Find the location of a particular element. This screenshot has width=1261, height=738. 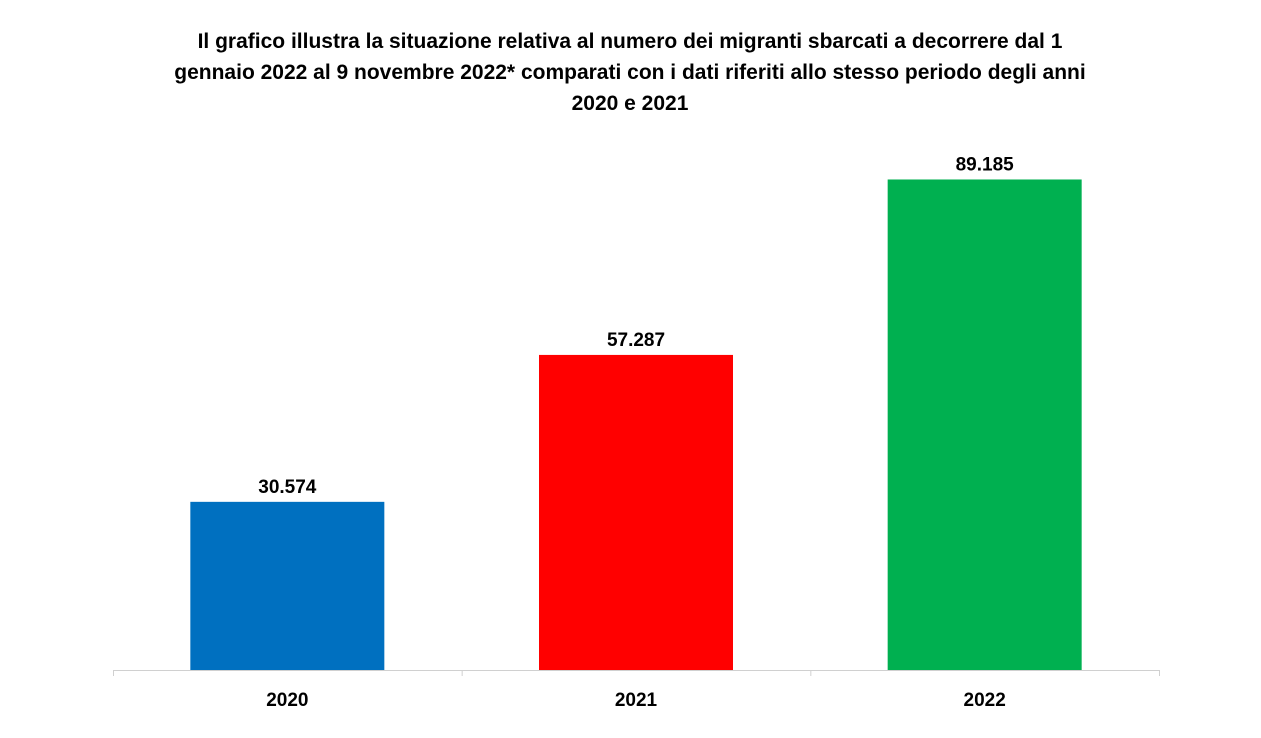

bar-2021 is located at coordinates (636, 512).